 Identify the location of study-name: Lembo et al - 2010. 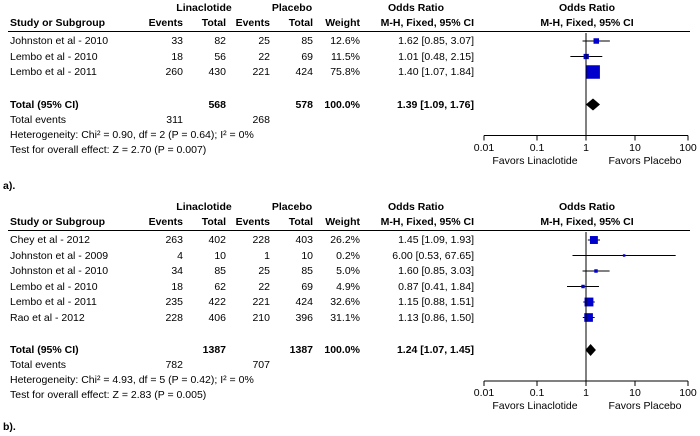
(54, 56).